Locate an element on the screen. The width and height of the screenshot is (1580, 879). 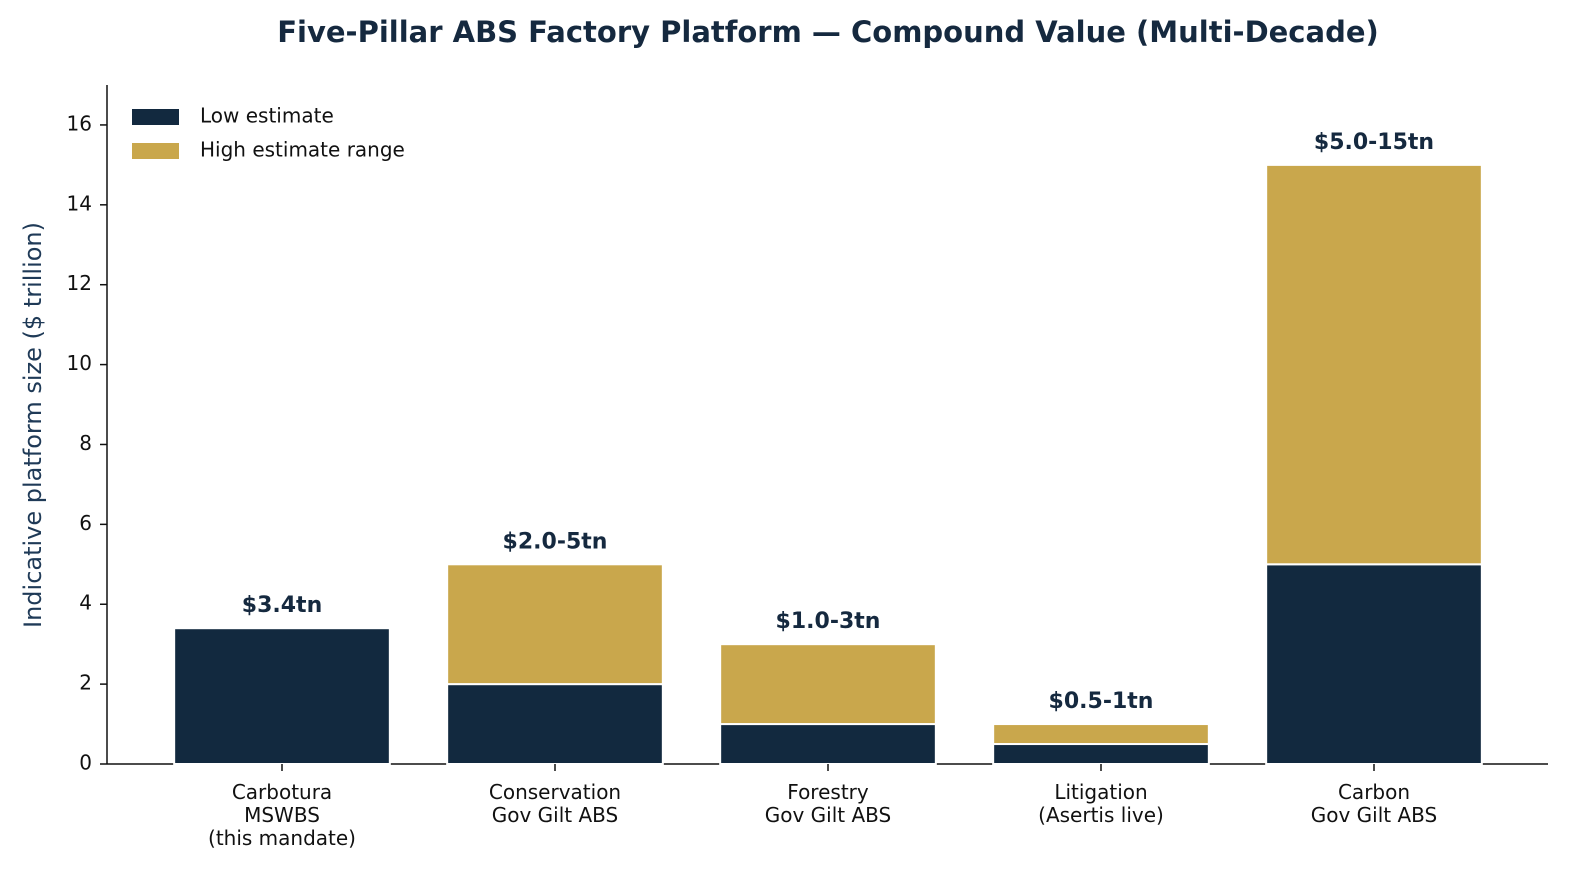
bar-label: $1.0-3tn is located at coordinates (828, 621).